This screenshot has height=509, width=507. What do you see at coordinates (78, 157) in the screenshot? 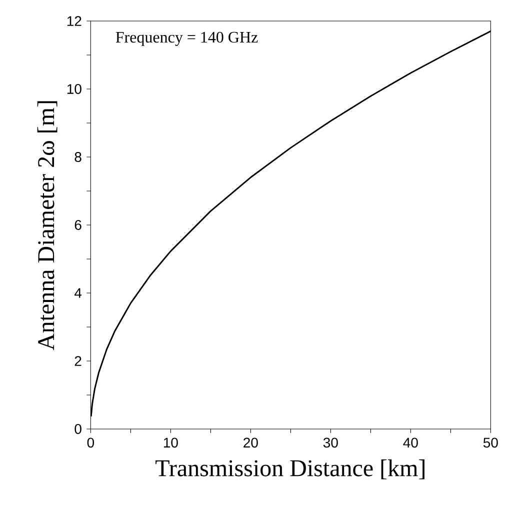
I see `y-tick-label: 8` at bounding box center [78, 157].